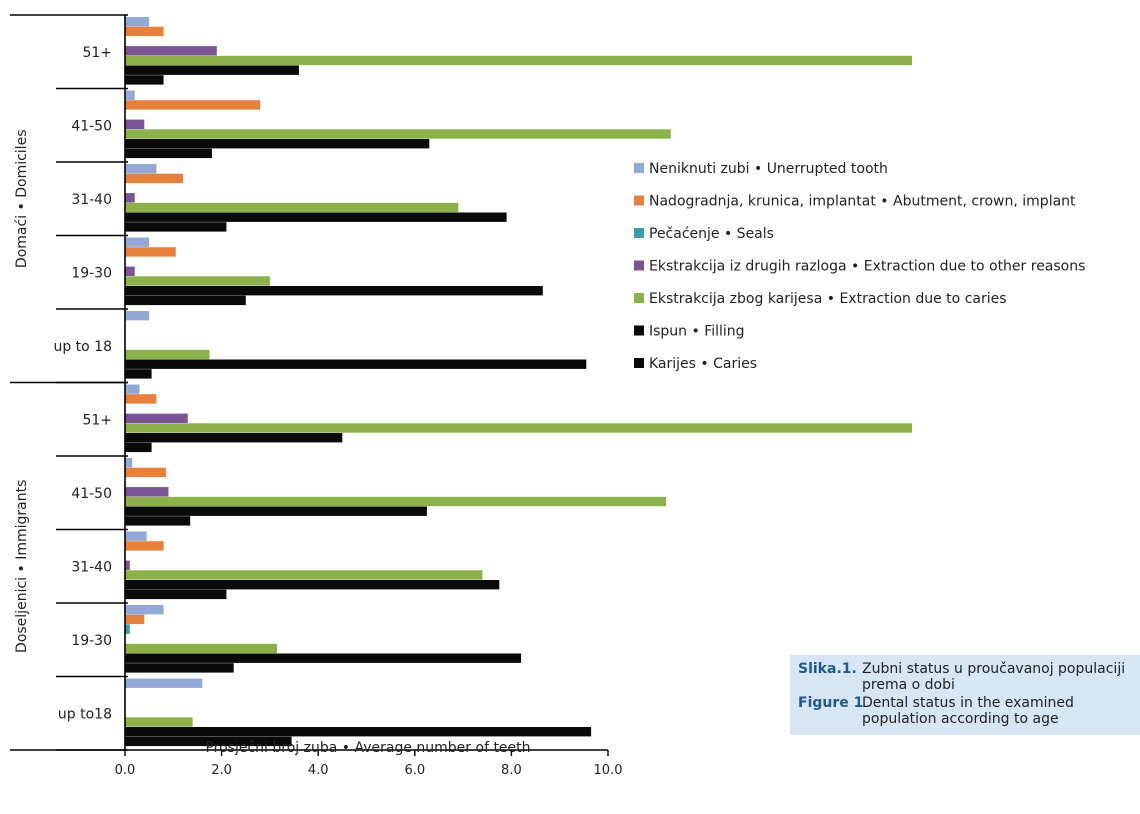 Image resolution: width=1140 pixels, height=814 pixels. I want to click on bar-immigrants-5-s5, so click(234, 438).